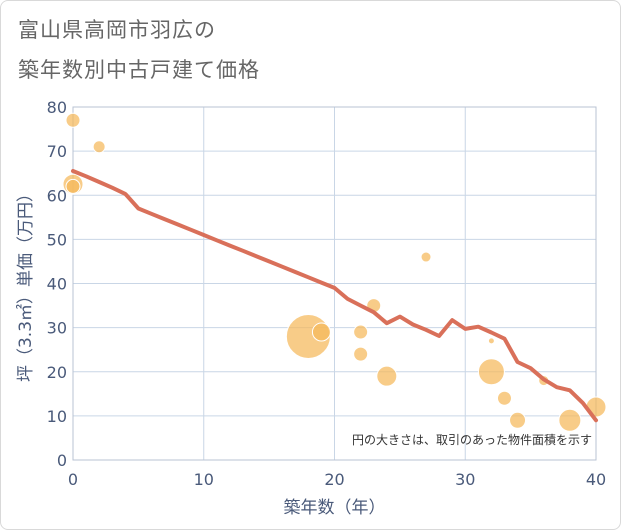 Image resolution: width=621 pixels, height=530 pixels. I want to click on chart-title-line-1: 富山県高岡市羽広の, so click(117, 30).